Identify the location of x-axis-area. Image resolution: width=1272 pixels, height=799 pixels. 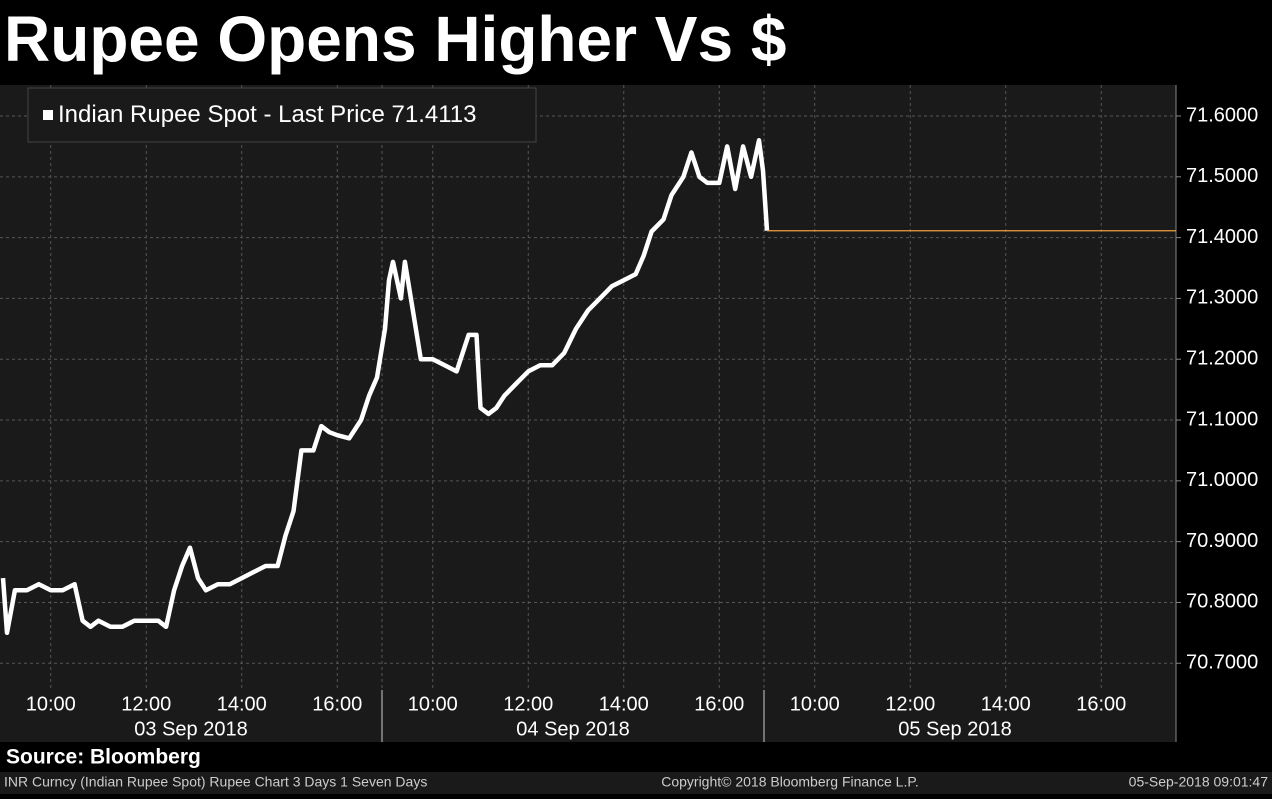
(588, 716).